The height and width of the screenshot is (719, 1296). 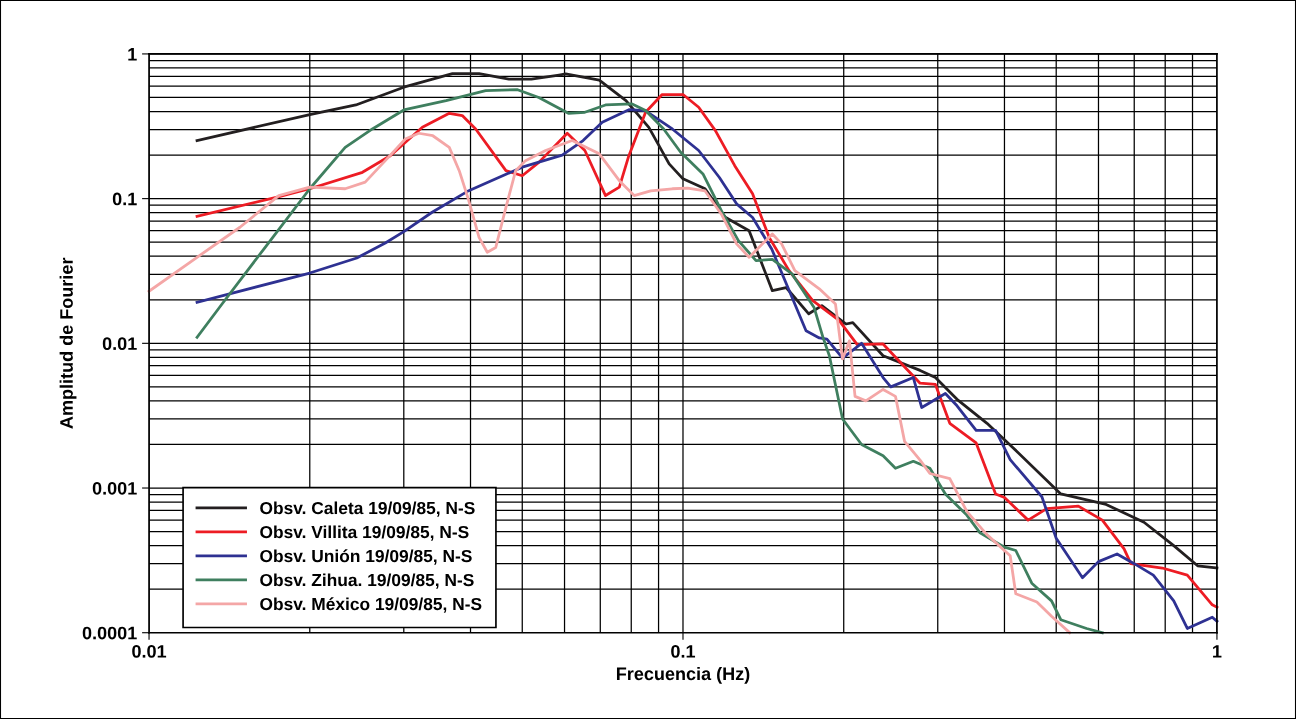 I want to click on legend-label: Obsv. México 19/09/85, N-S, so click(x=371, y=605).